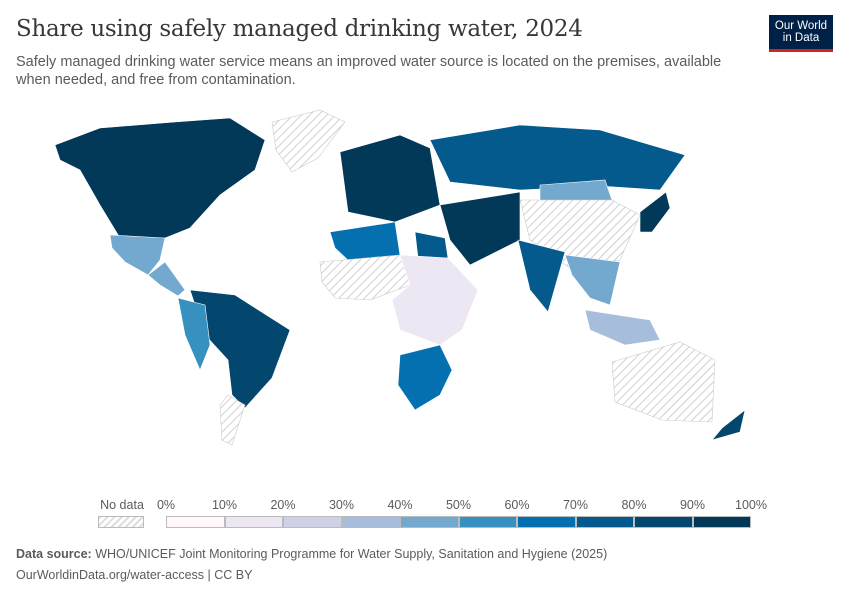 This screenshot has height=600, width=850. What do you see at coordinates (517, 505) in the screenshot?
I see `legend-tick-label: 60%` at bounding box center [517, 505].